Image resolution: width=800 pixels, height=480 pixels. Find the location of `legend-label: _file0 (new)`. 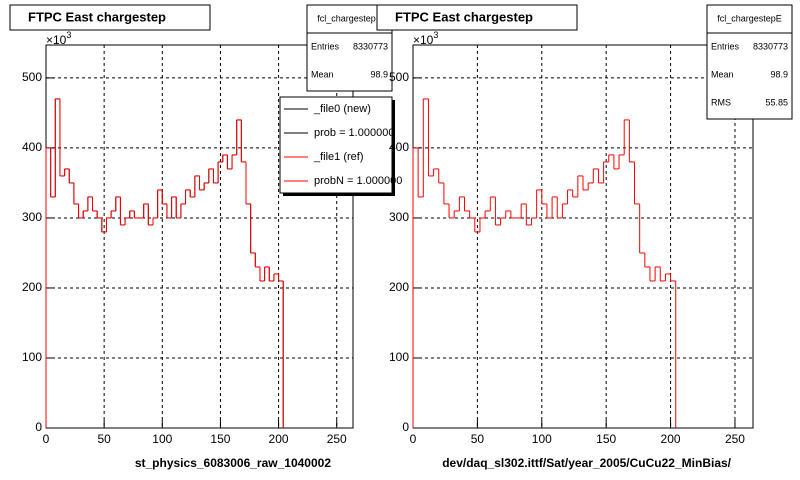

legend-label: _file0 (new) is located at coordinates (342, 109).